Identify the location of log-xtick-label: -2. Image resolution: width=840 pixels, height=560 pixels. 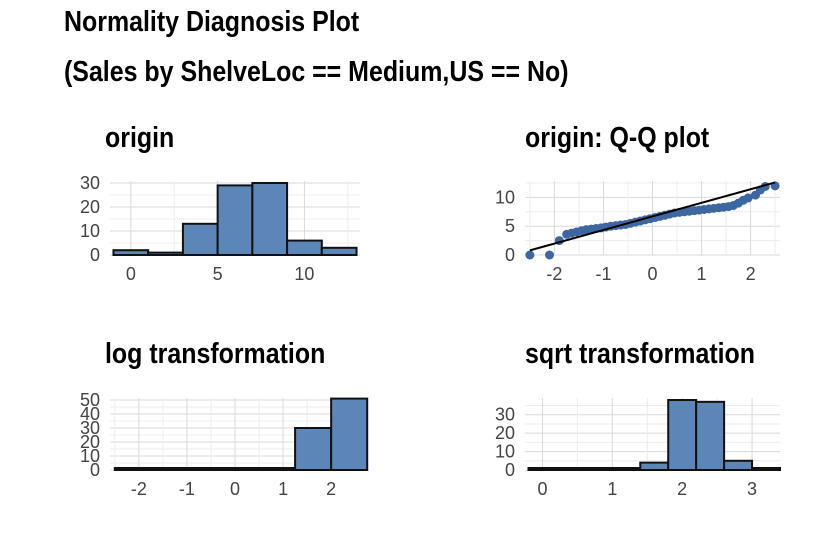
(139, 489).